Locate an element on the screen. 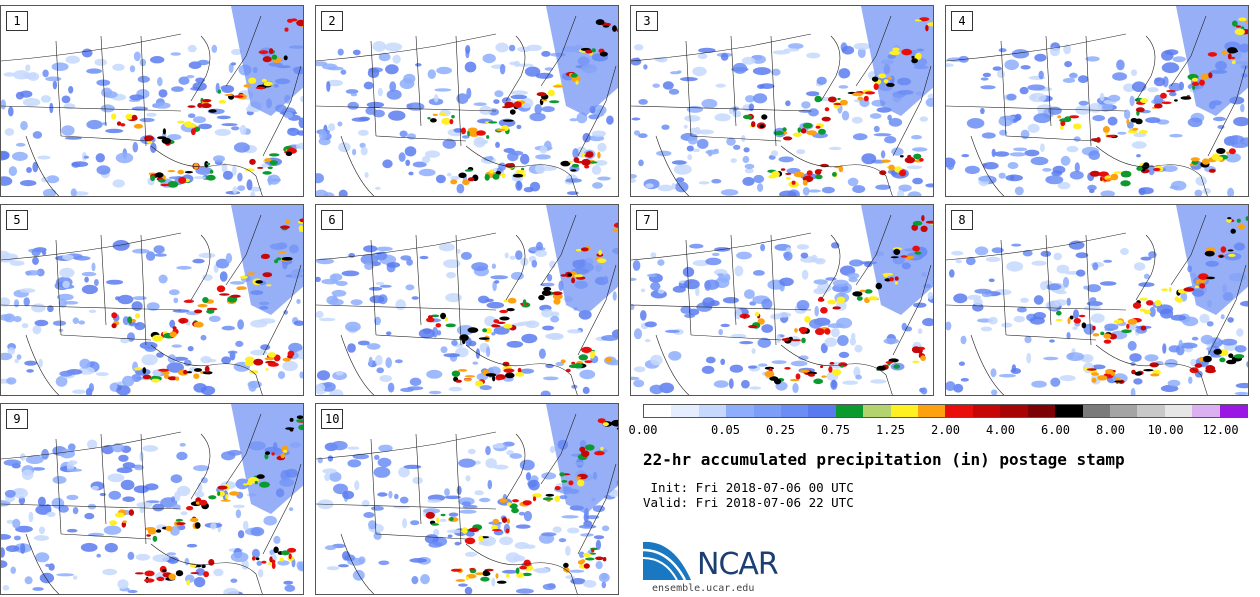 This screenshot has width=1260, height=597. member-panel: 3 is located at coordinates (782, 101).